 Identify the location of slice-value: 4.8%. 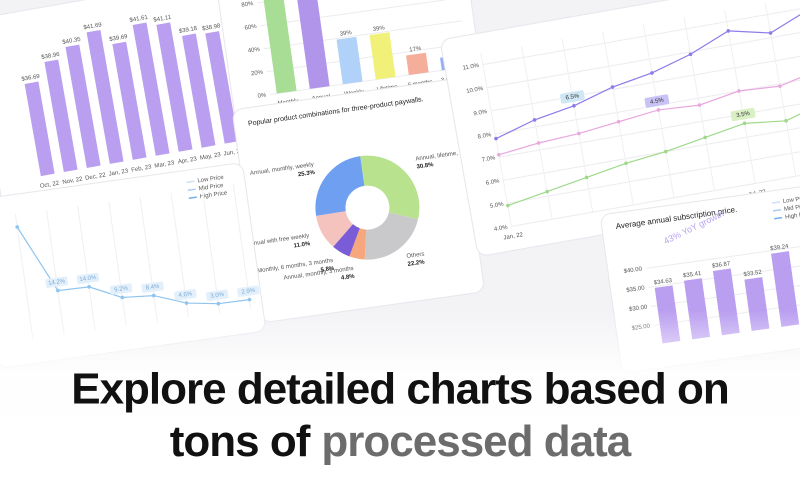
(348, 278).